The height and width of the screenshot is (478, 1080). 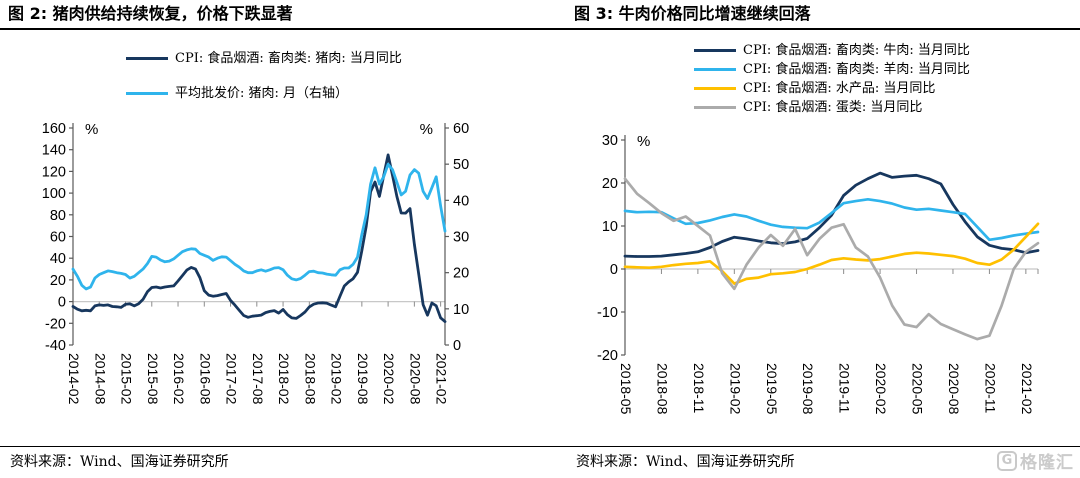 I want to click on x-tick-label: 2019-05, so click(x=772, y=389).